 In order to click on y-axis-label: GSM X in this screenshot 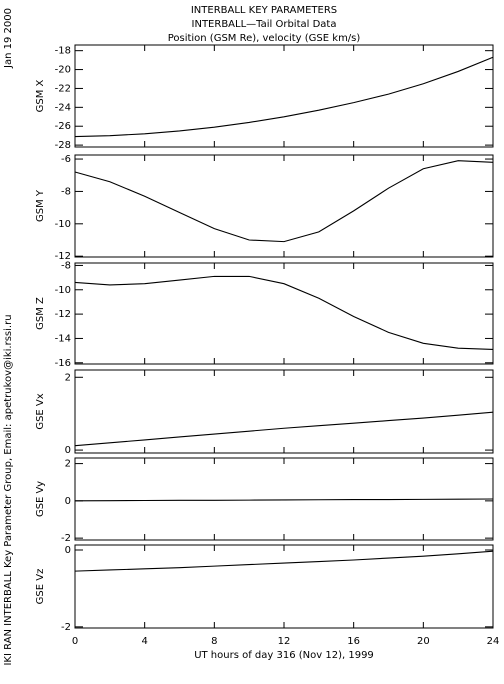, I will do `click(40, 95)`.